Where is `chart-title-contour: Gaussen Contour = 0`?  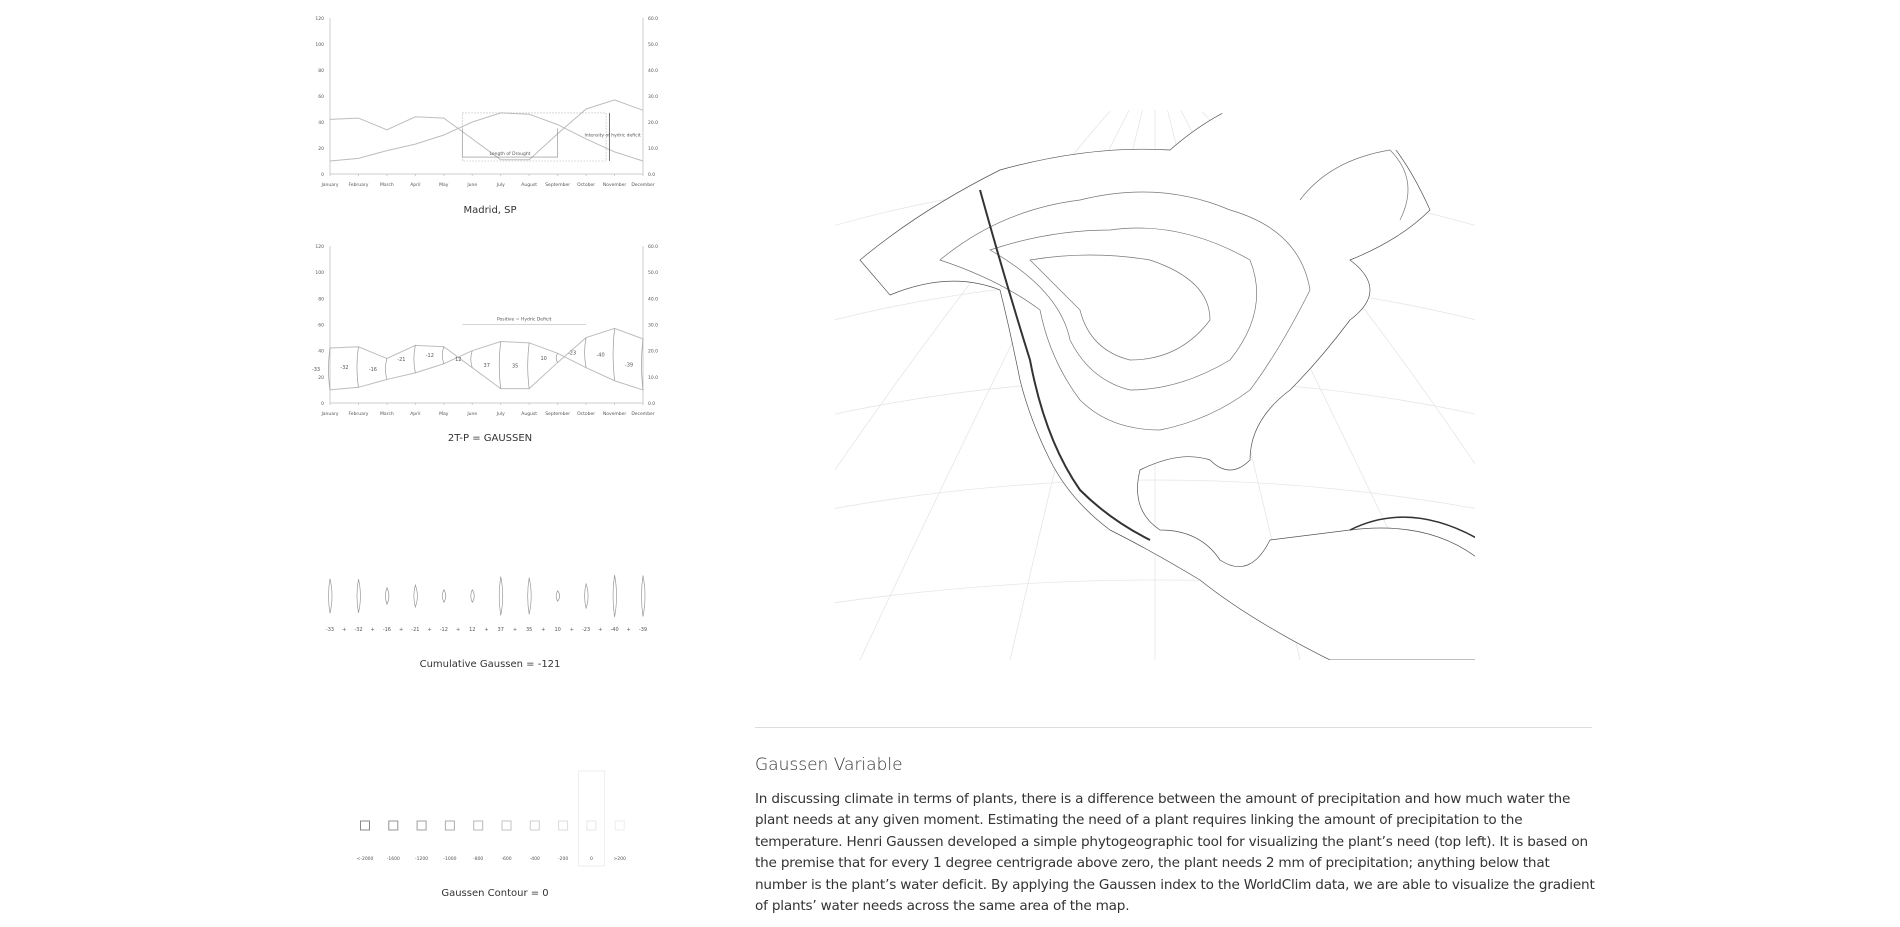 chart-title-contour: Gaussen Contour = 0 is located at coordinates (495, 893).